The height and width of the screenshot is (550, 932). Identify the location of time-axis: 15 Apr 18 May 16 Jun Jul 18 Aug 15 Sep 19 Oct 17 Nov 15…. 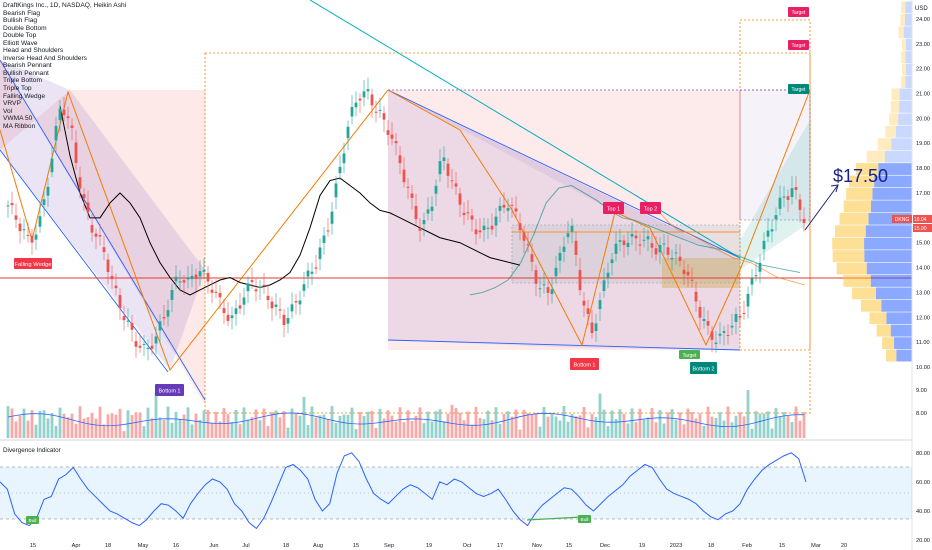
(438, 546).